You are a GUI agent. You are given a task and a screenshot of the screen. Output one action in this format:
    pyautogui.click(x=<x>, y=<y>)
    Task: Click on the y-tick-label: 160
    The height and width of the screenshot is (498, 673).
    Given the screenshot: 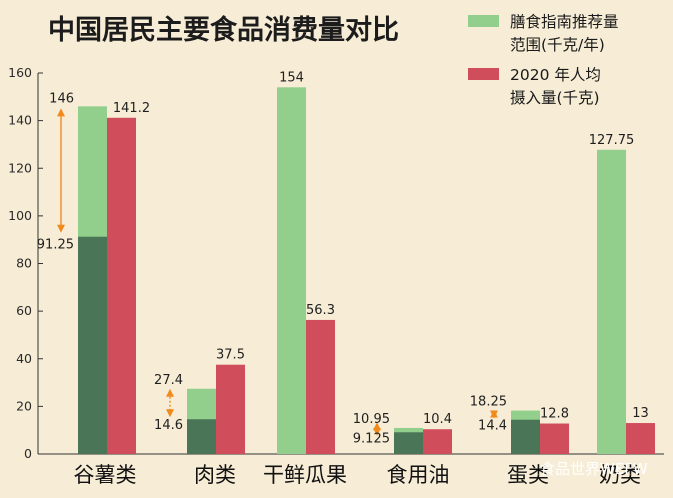 What is the action you would take?
    pyautogui.click(x=20, y=72)
    